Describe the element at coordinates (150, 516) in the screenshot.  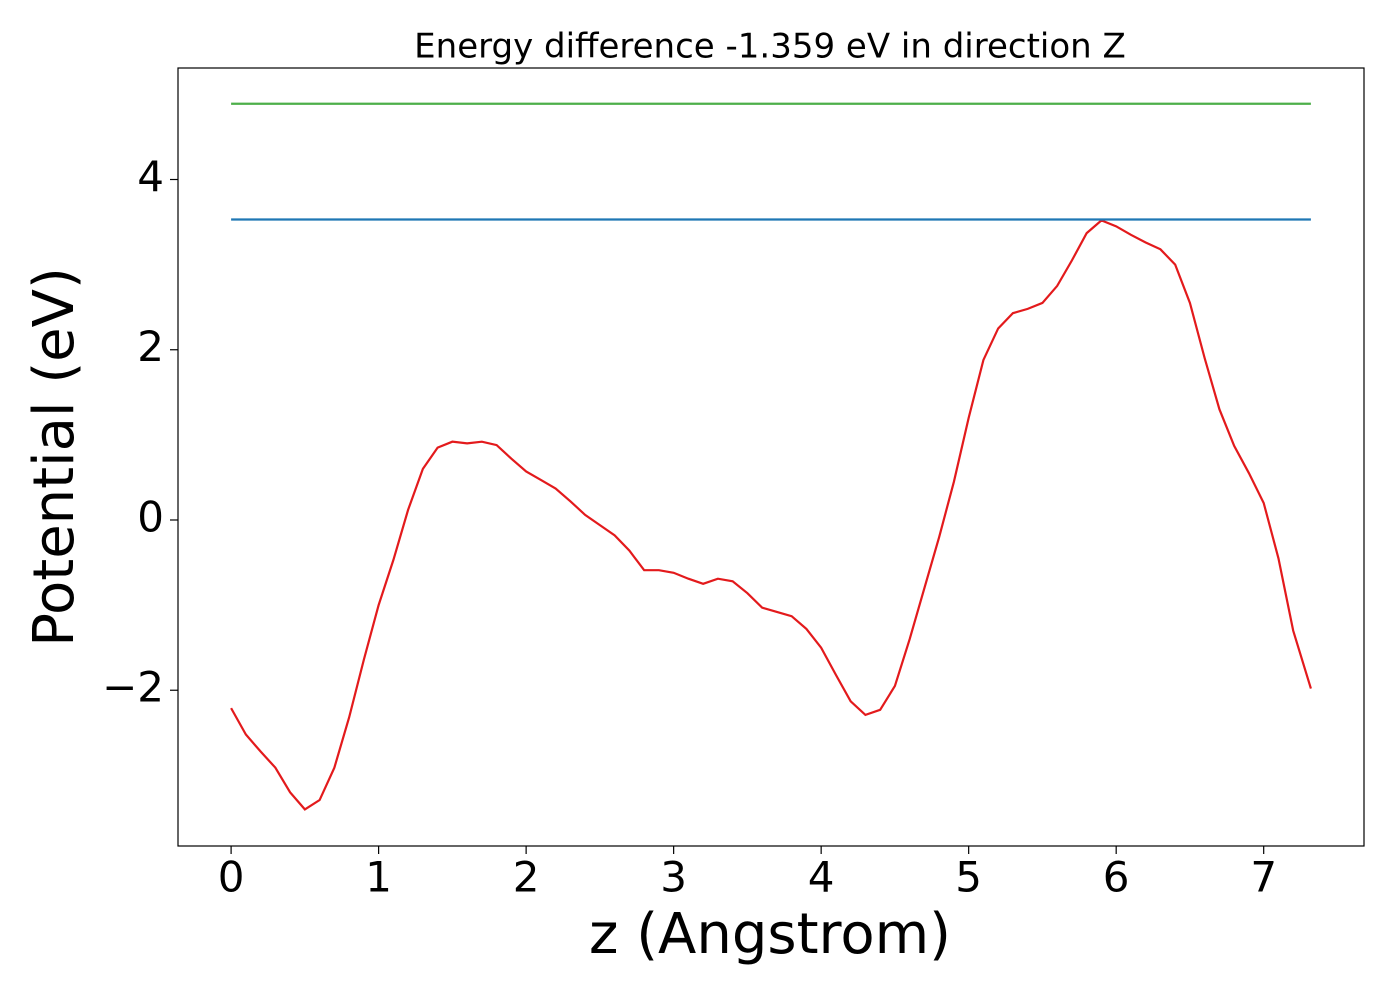
I see `y-tick-label: 0` at that location.